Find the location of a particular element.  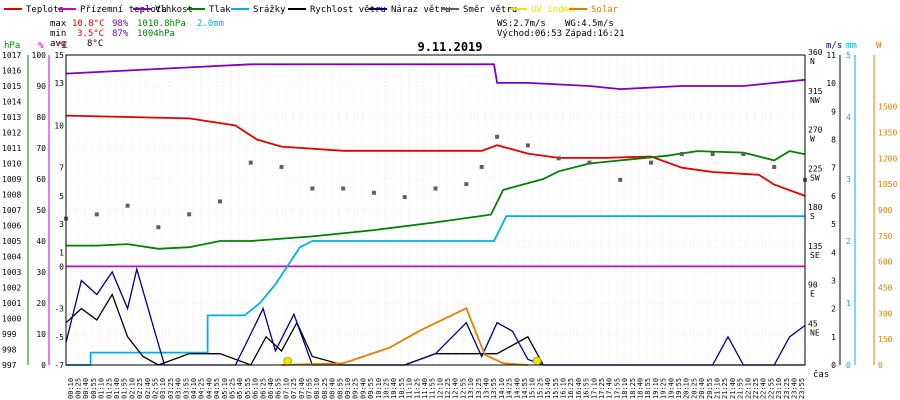

x-tick-9: 02:25 is located at coordinates (140, 388).